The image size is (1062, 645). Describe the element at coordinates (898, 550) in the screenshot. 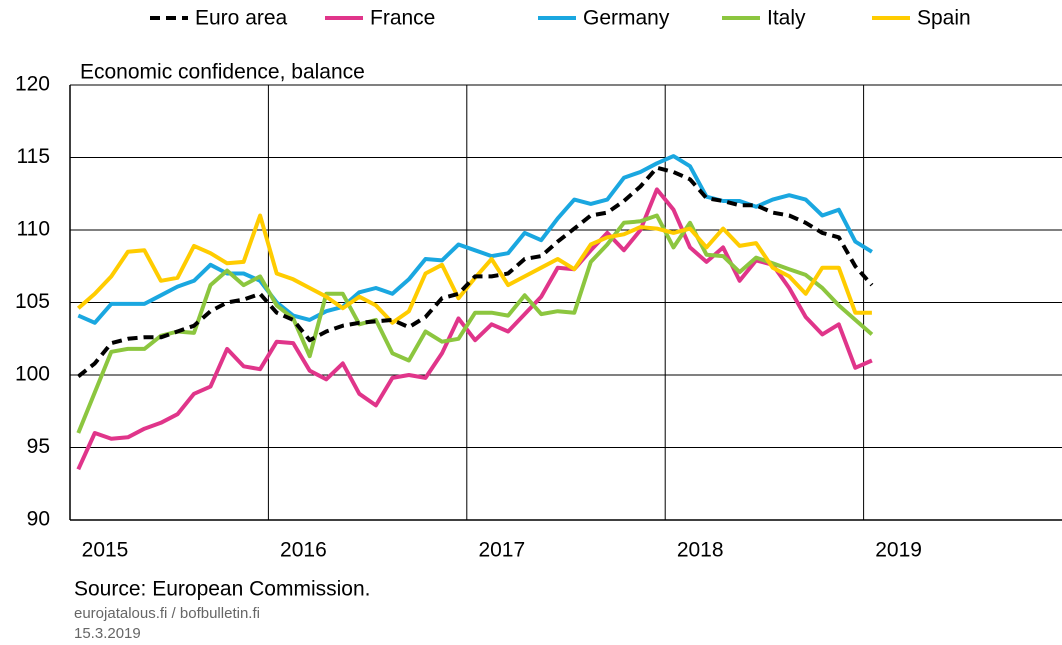

I see `x-tick-label: 2019` at that location.